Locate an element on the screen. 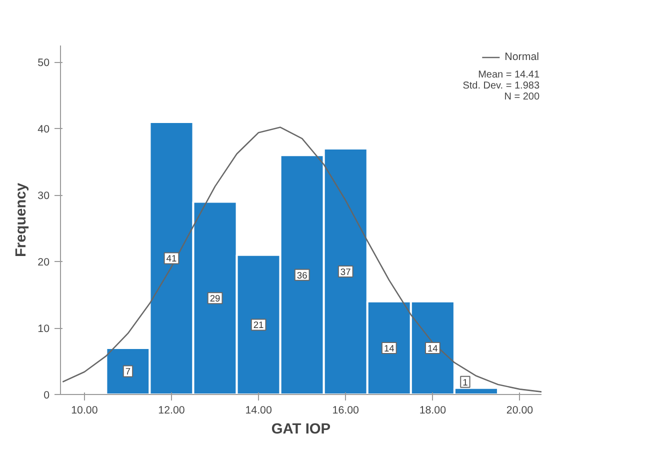 The image size is (651, 449). data-label: 1 is located at coordinates (465, 382).